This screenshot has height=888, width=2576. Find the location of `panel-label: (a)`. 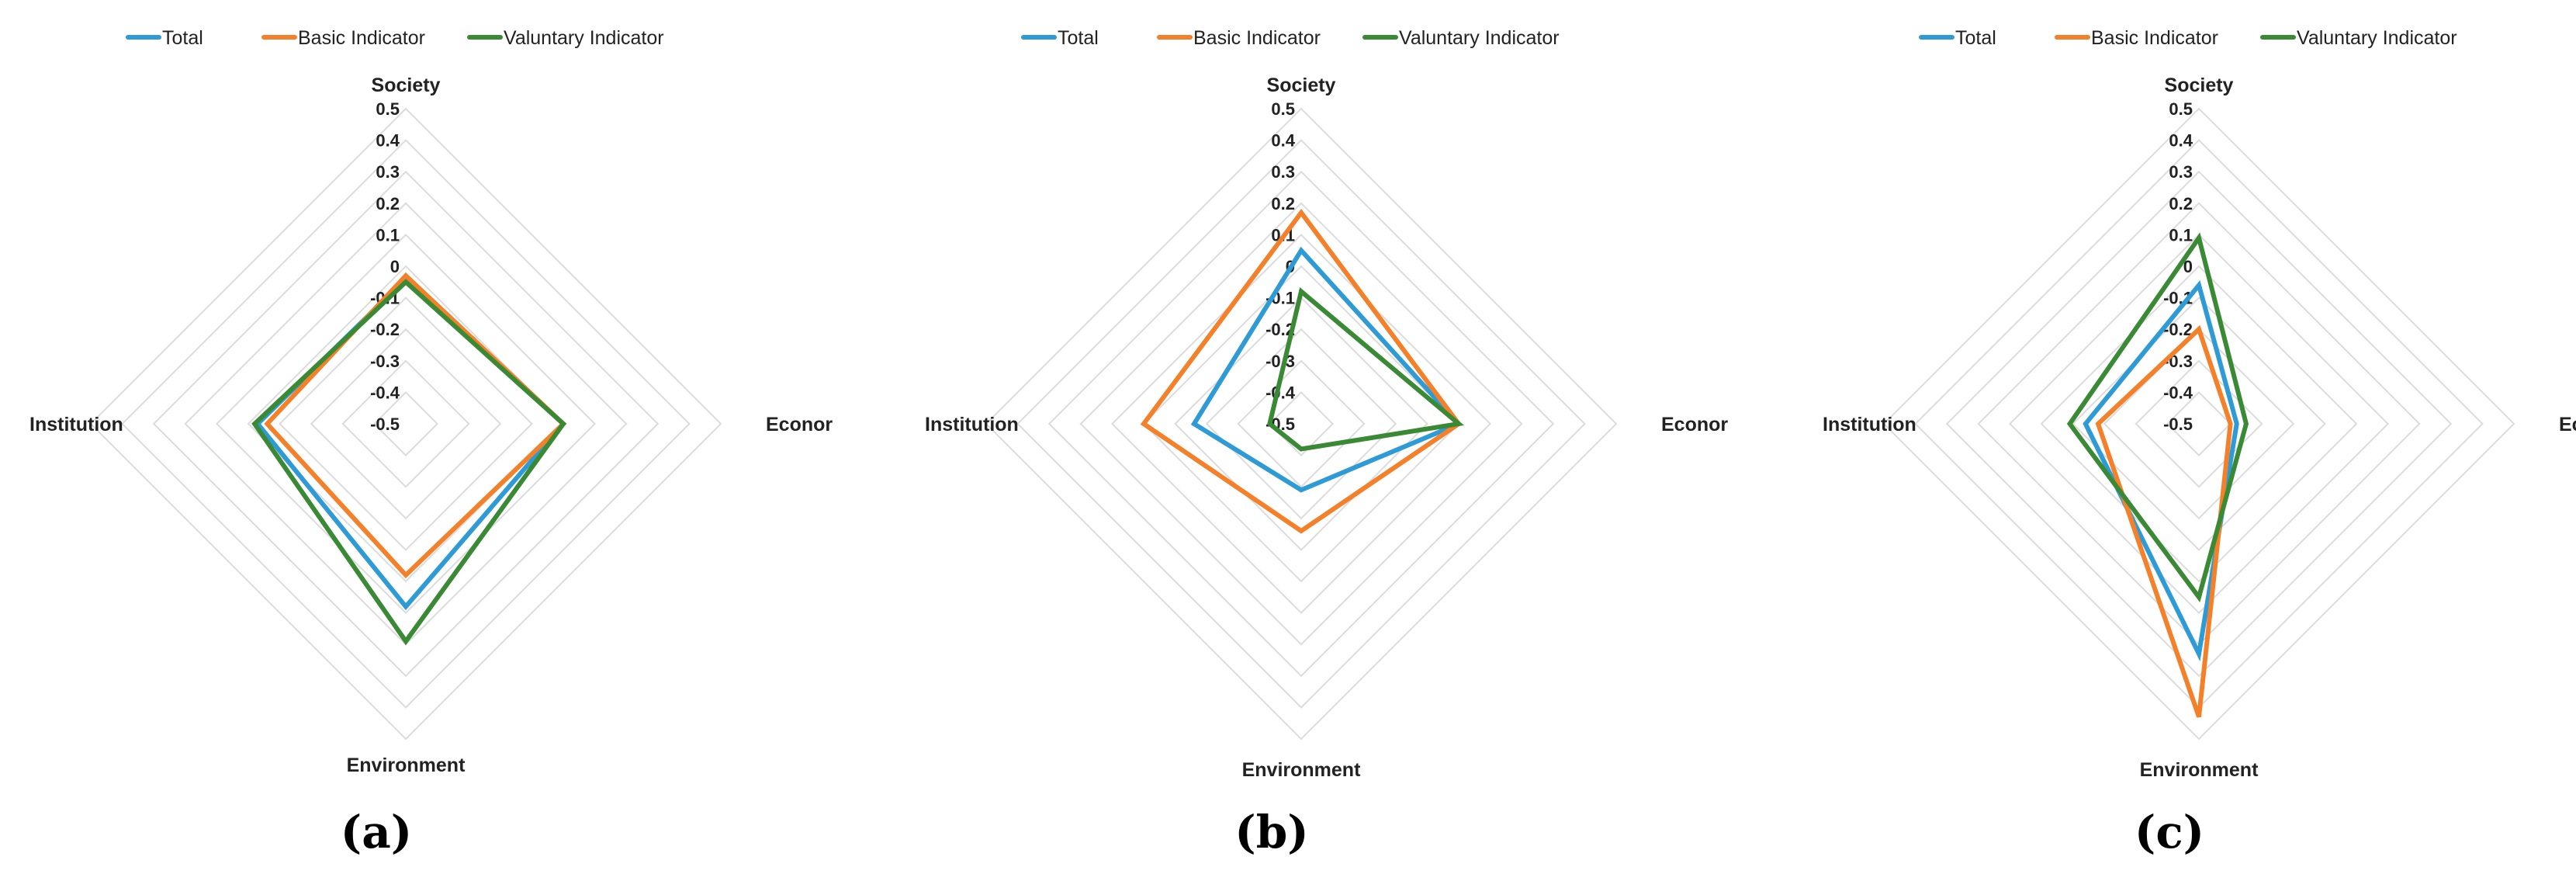

panel-label: (a) is located at coordinates (376, 832).